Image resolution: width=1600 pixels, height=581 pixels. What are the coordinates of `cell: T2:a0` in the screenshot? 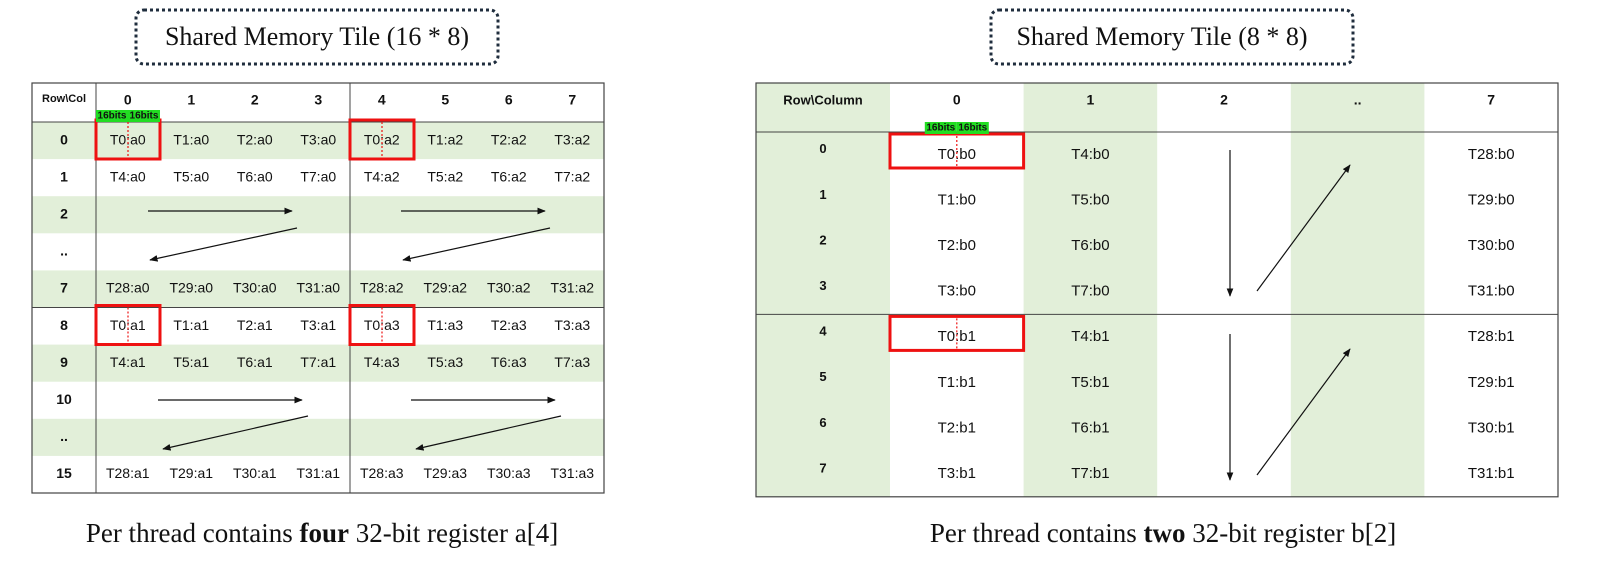 It's located at (255, 139).